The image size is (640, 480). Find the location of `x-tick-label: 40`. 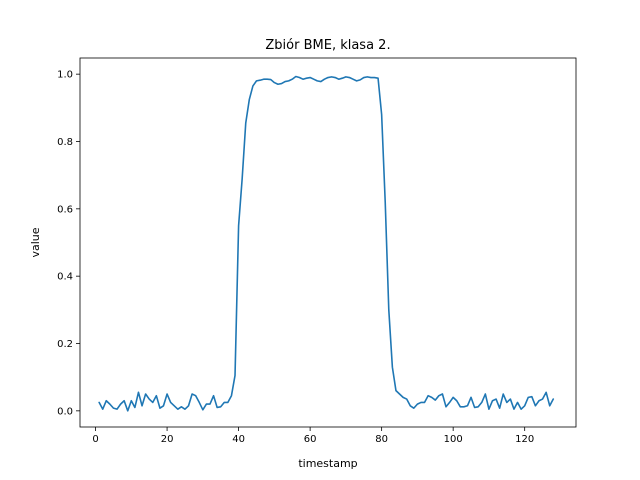

x-tick-label: 40 is located at coordinates (238, 439).